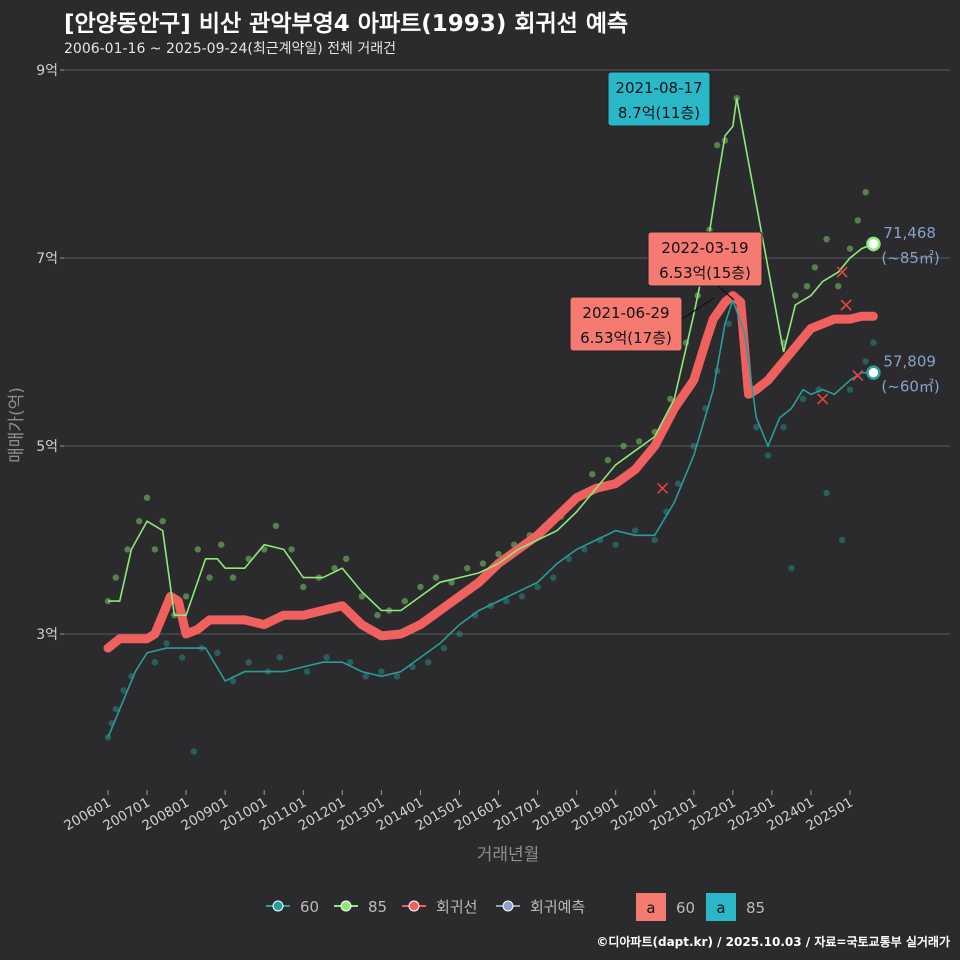 The width and height of the screenshot is (960, 960). What do you see at coordinates (309, 907) in the screenshot?
I see `legend-label-0: 60` at bounding box center [309, 907].